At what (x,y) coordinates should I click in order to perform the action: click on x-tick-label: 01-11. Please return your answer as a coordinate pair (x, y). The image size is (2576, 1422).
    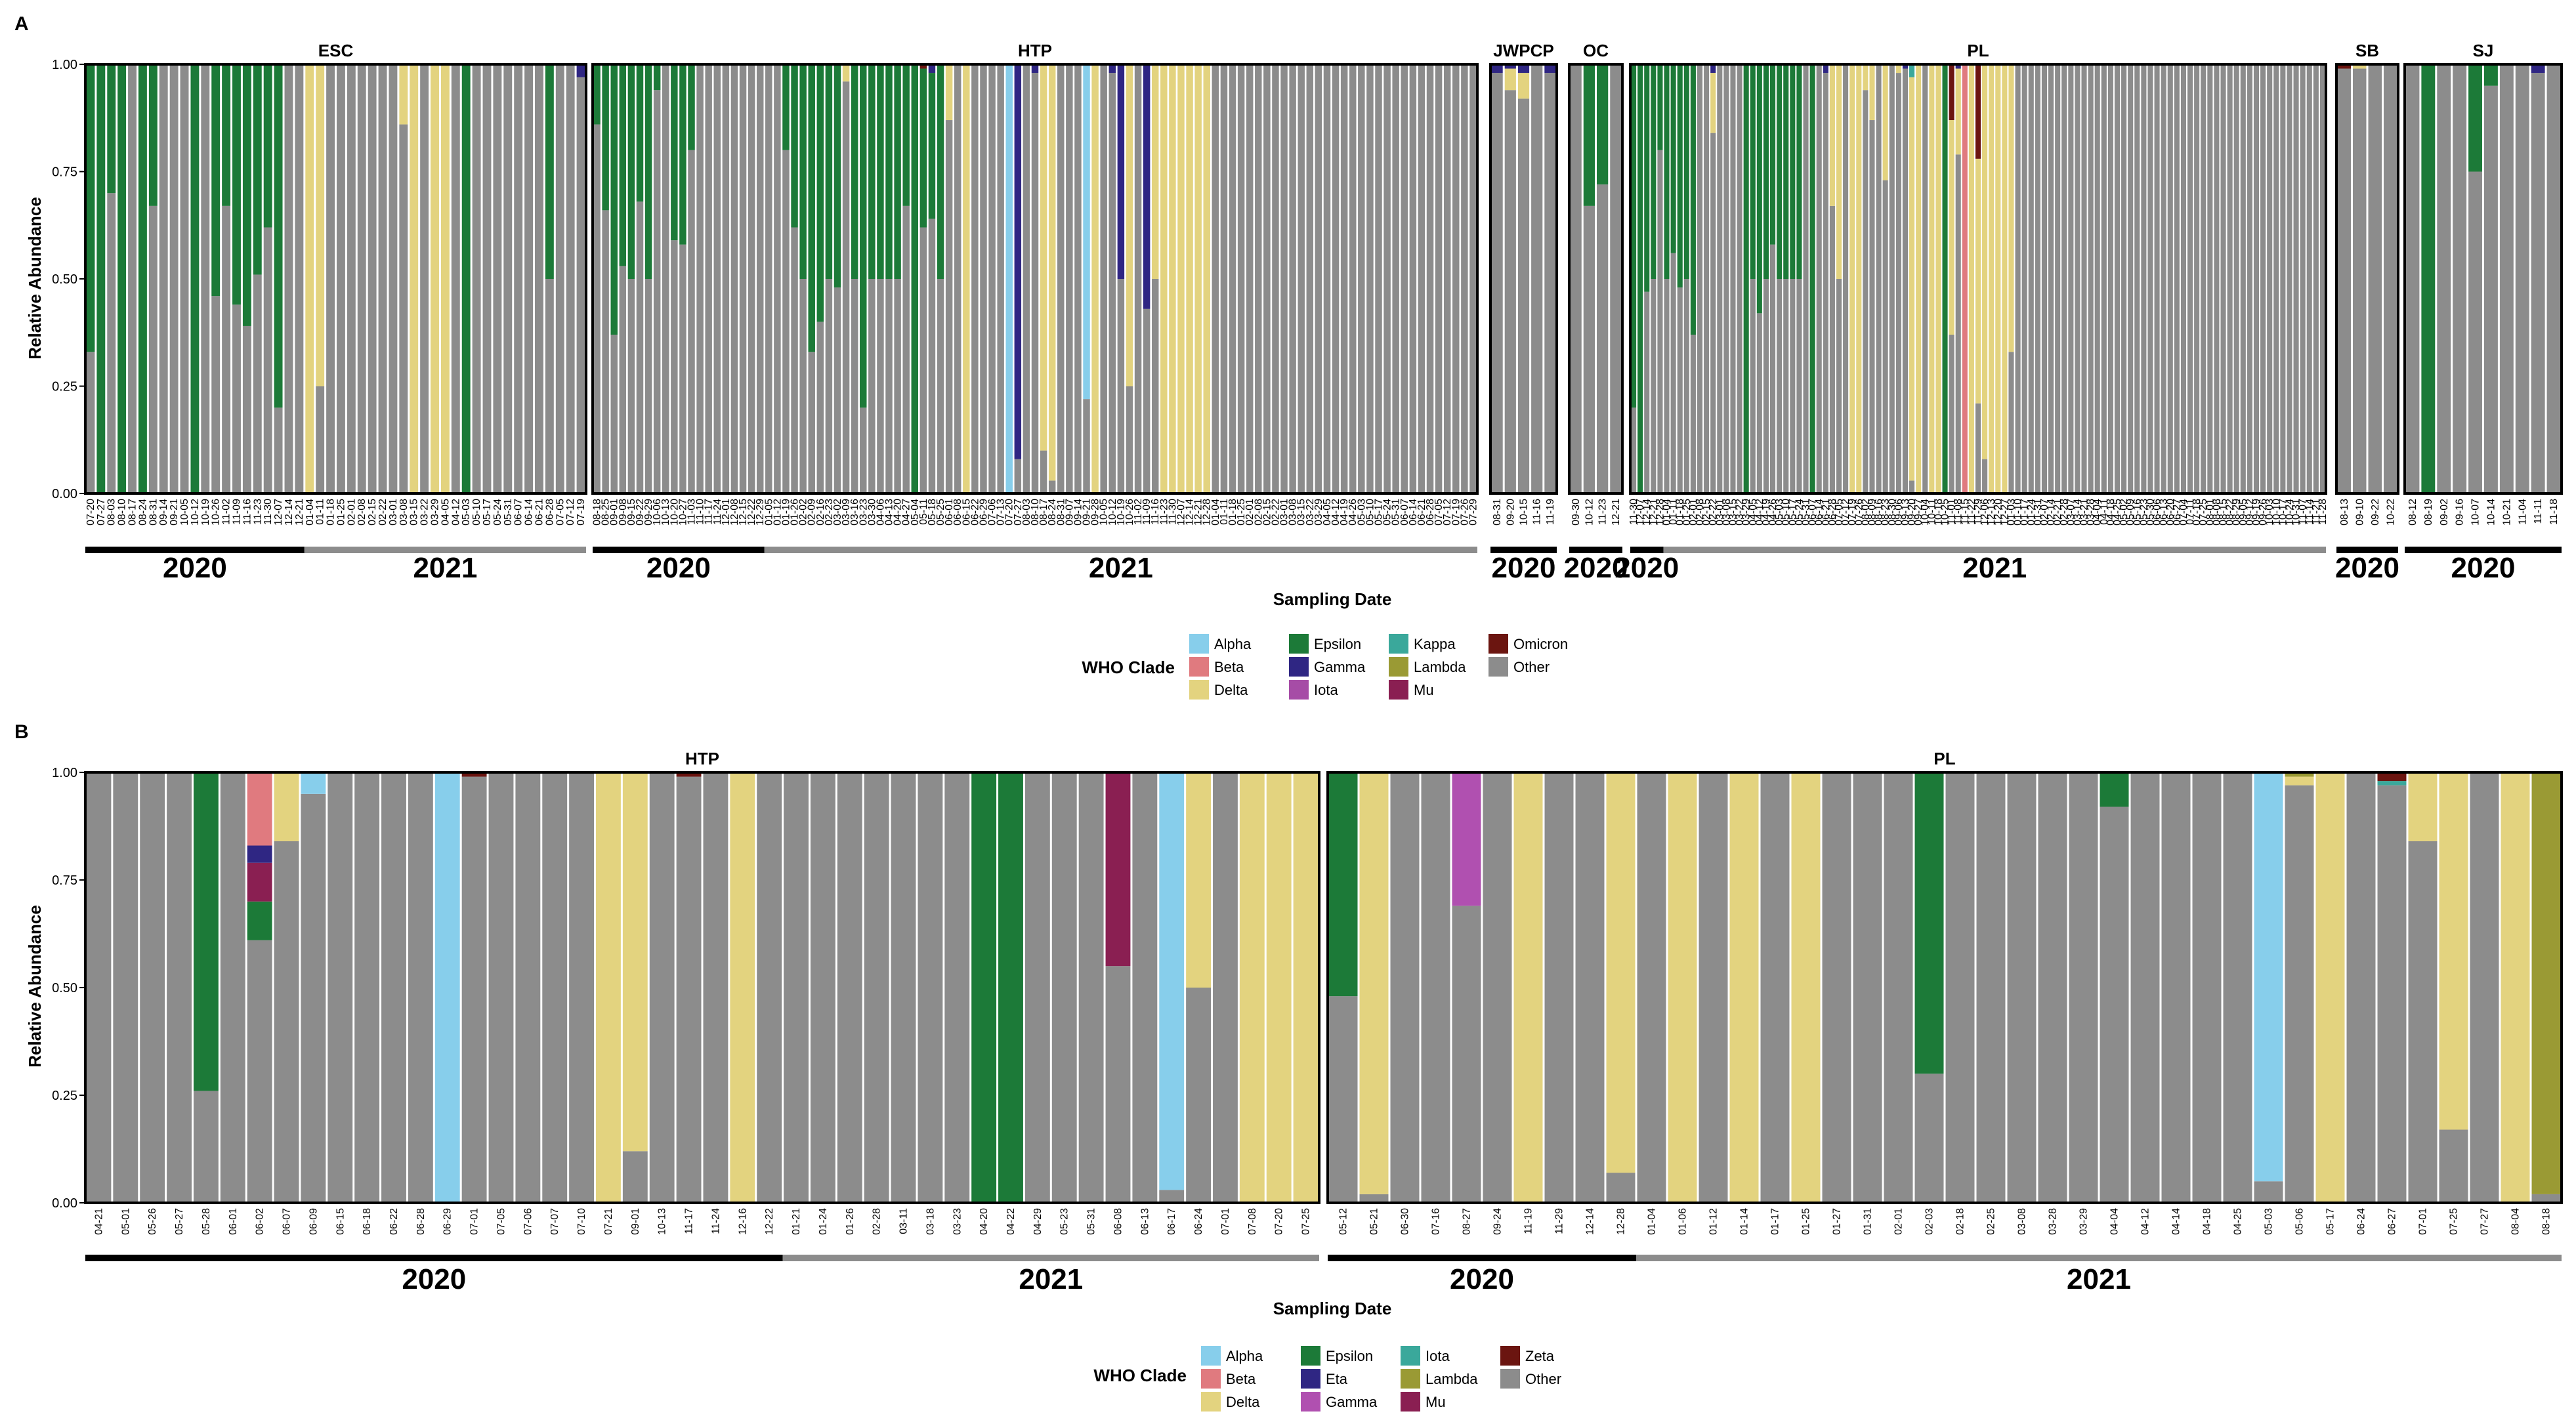
    Looking at the image, I should click on (1224, 512).